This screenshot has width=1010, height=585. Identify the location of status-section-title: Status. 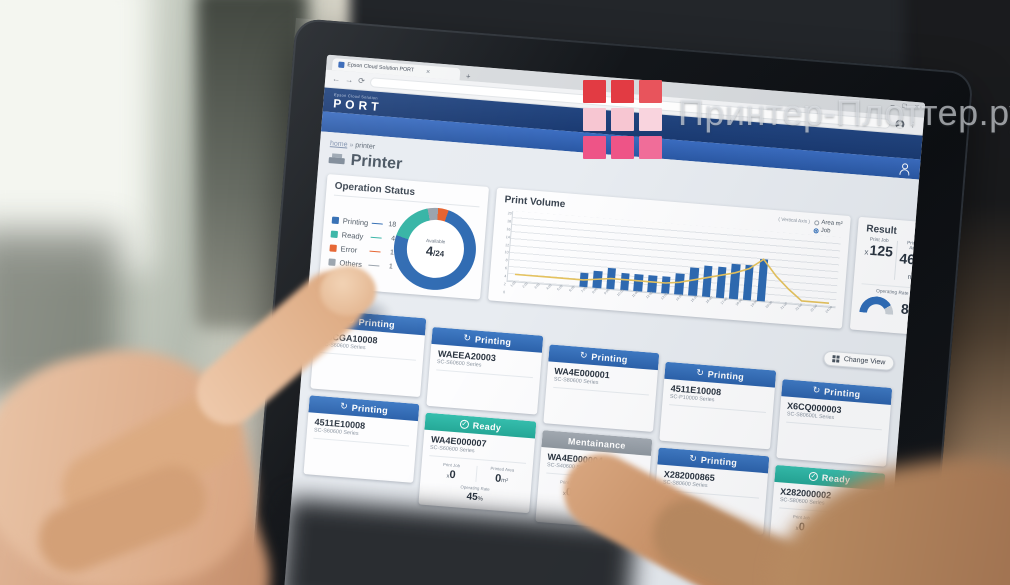
(334, 301).